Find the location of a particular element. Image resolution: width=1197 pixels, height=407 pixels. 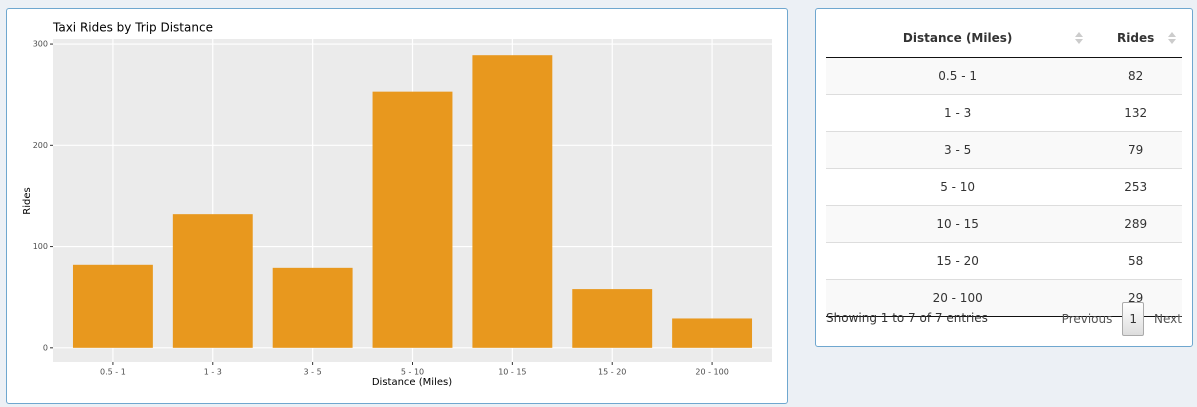

table-cell: 82 is located at coordinates (1135, 76).